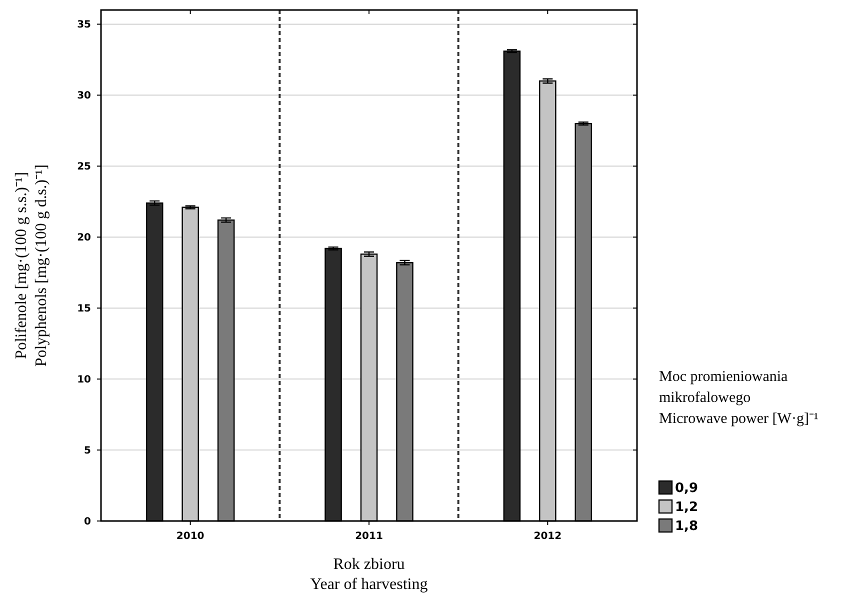  What do you see at coordinates (190, 536) in the screenshot?
I see `x-tick-label: 2010` at bounding box center [190, 536].